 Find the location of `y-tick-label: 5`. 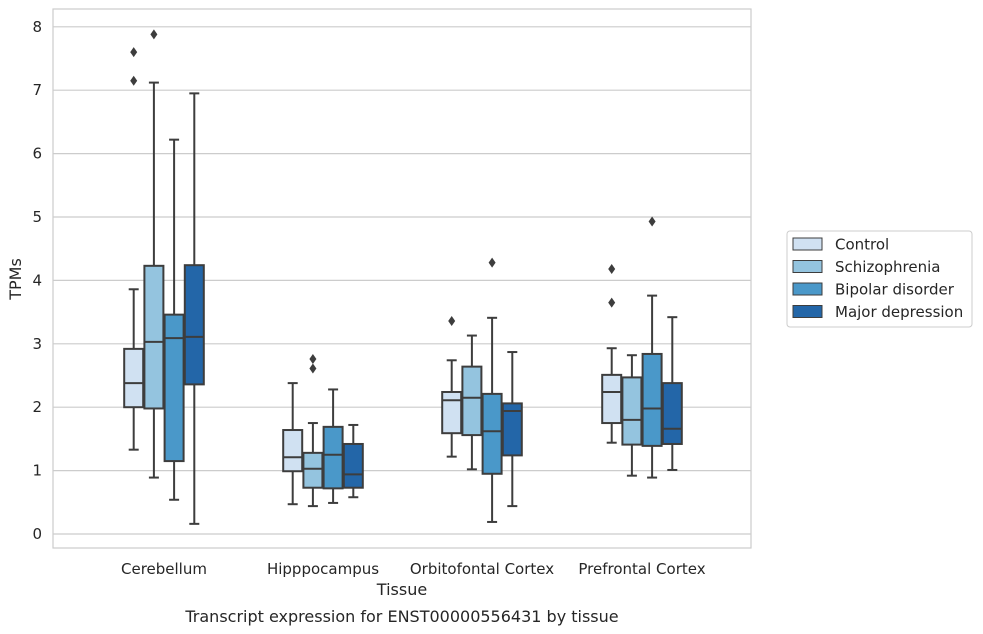

y-tick-label: 5 is located at coordinates (37, 217).